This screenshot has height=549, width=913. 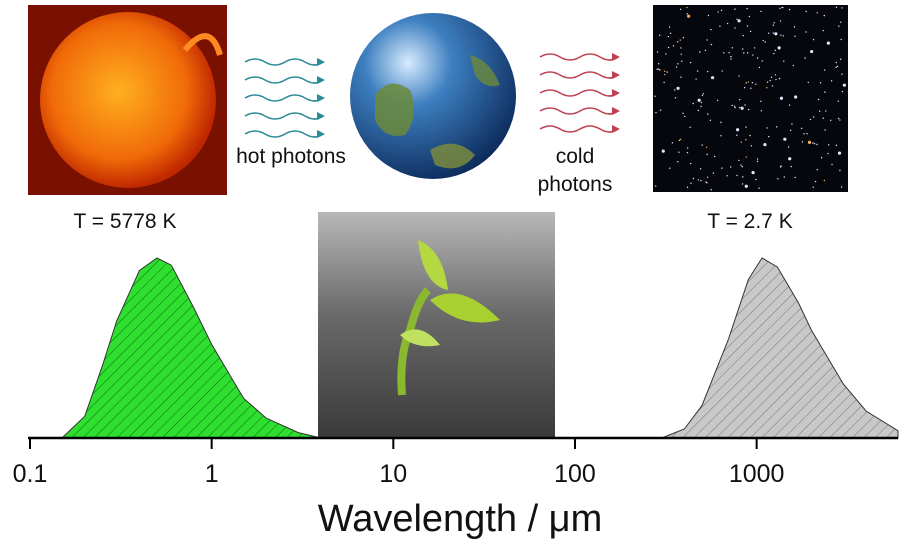 What do you see at coordinates (191, 348) in the screenshot?
I see `spectrum-hatch` at bounding box center [191, 348].